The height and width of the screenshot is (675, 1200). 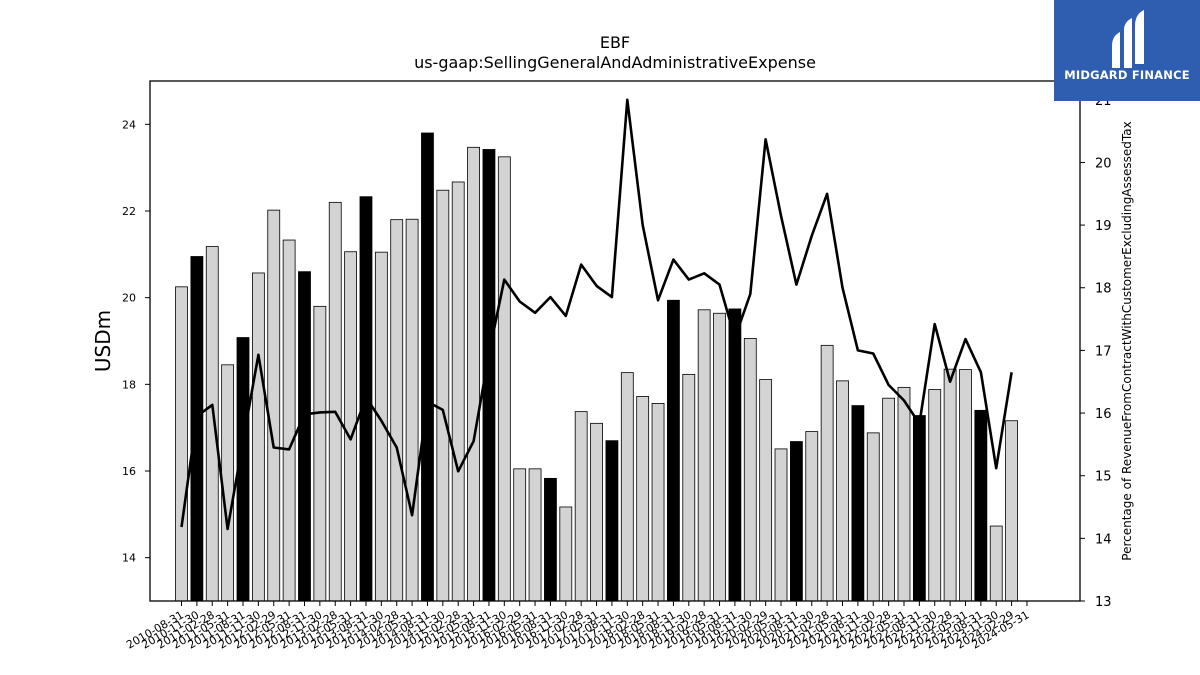 I want to click on logo-badge: MIDGARD FINANCE, so click(x=1127, y=50).